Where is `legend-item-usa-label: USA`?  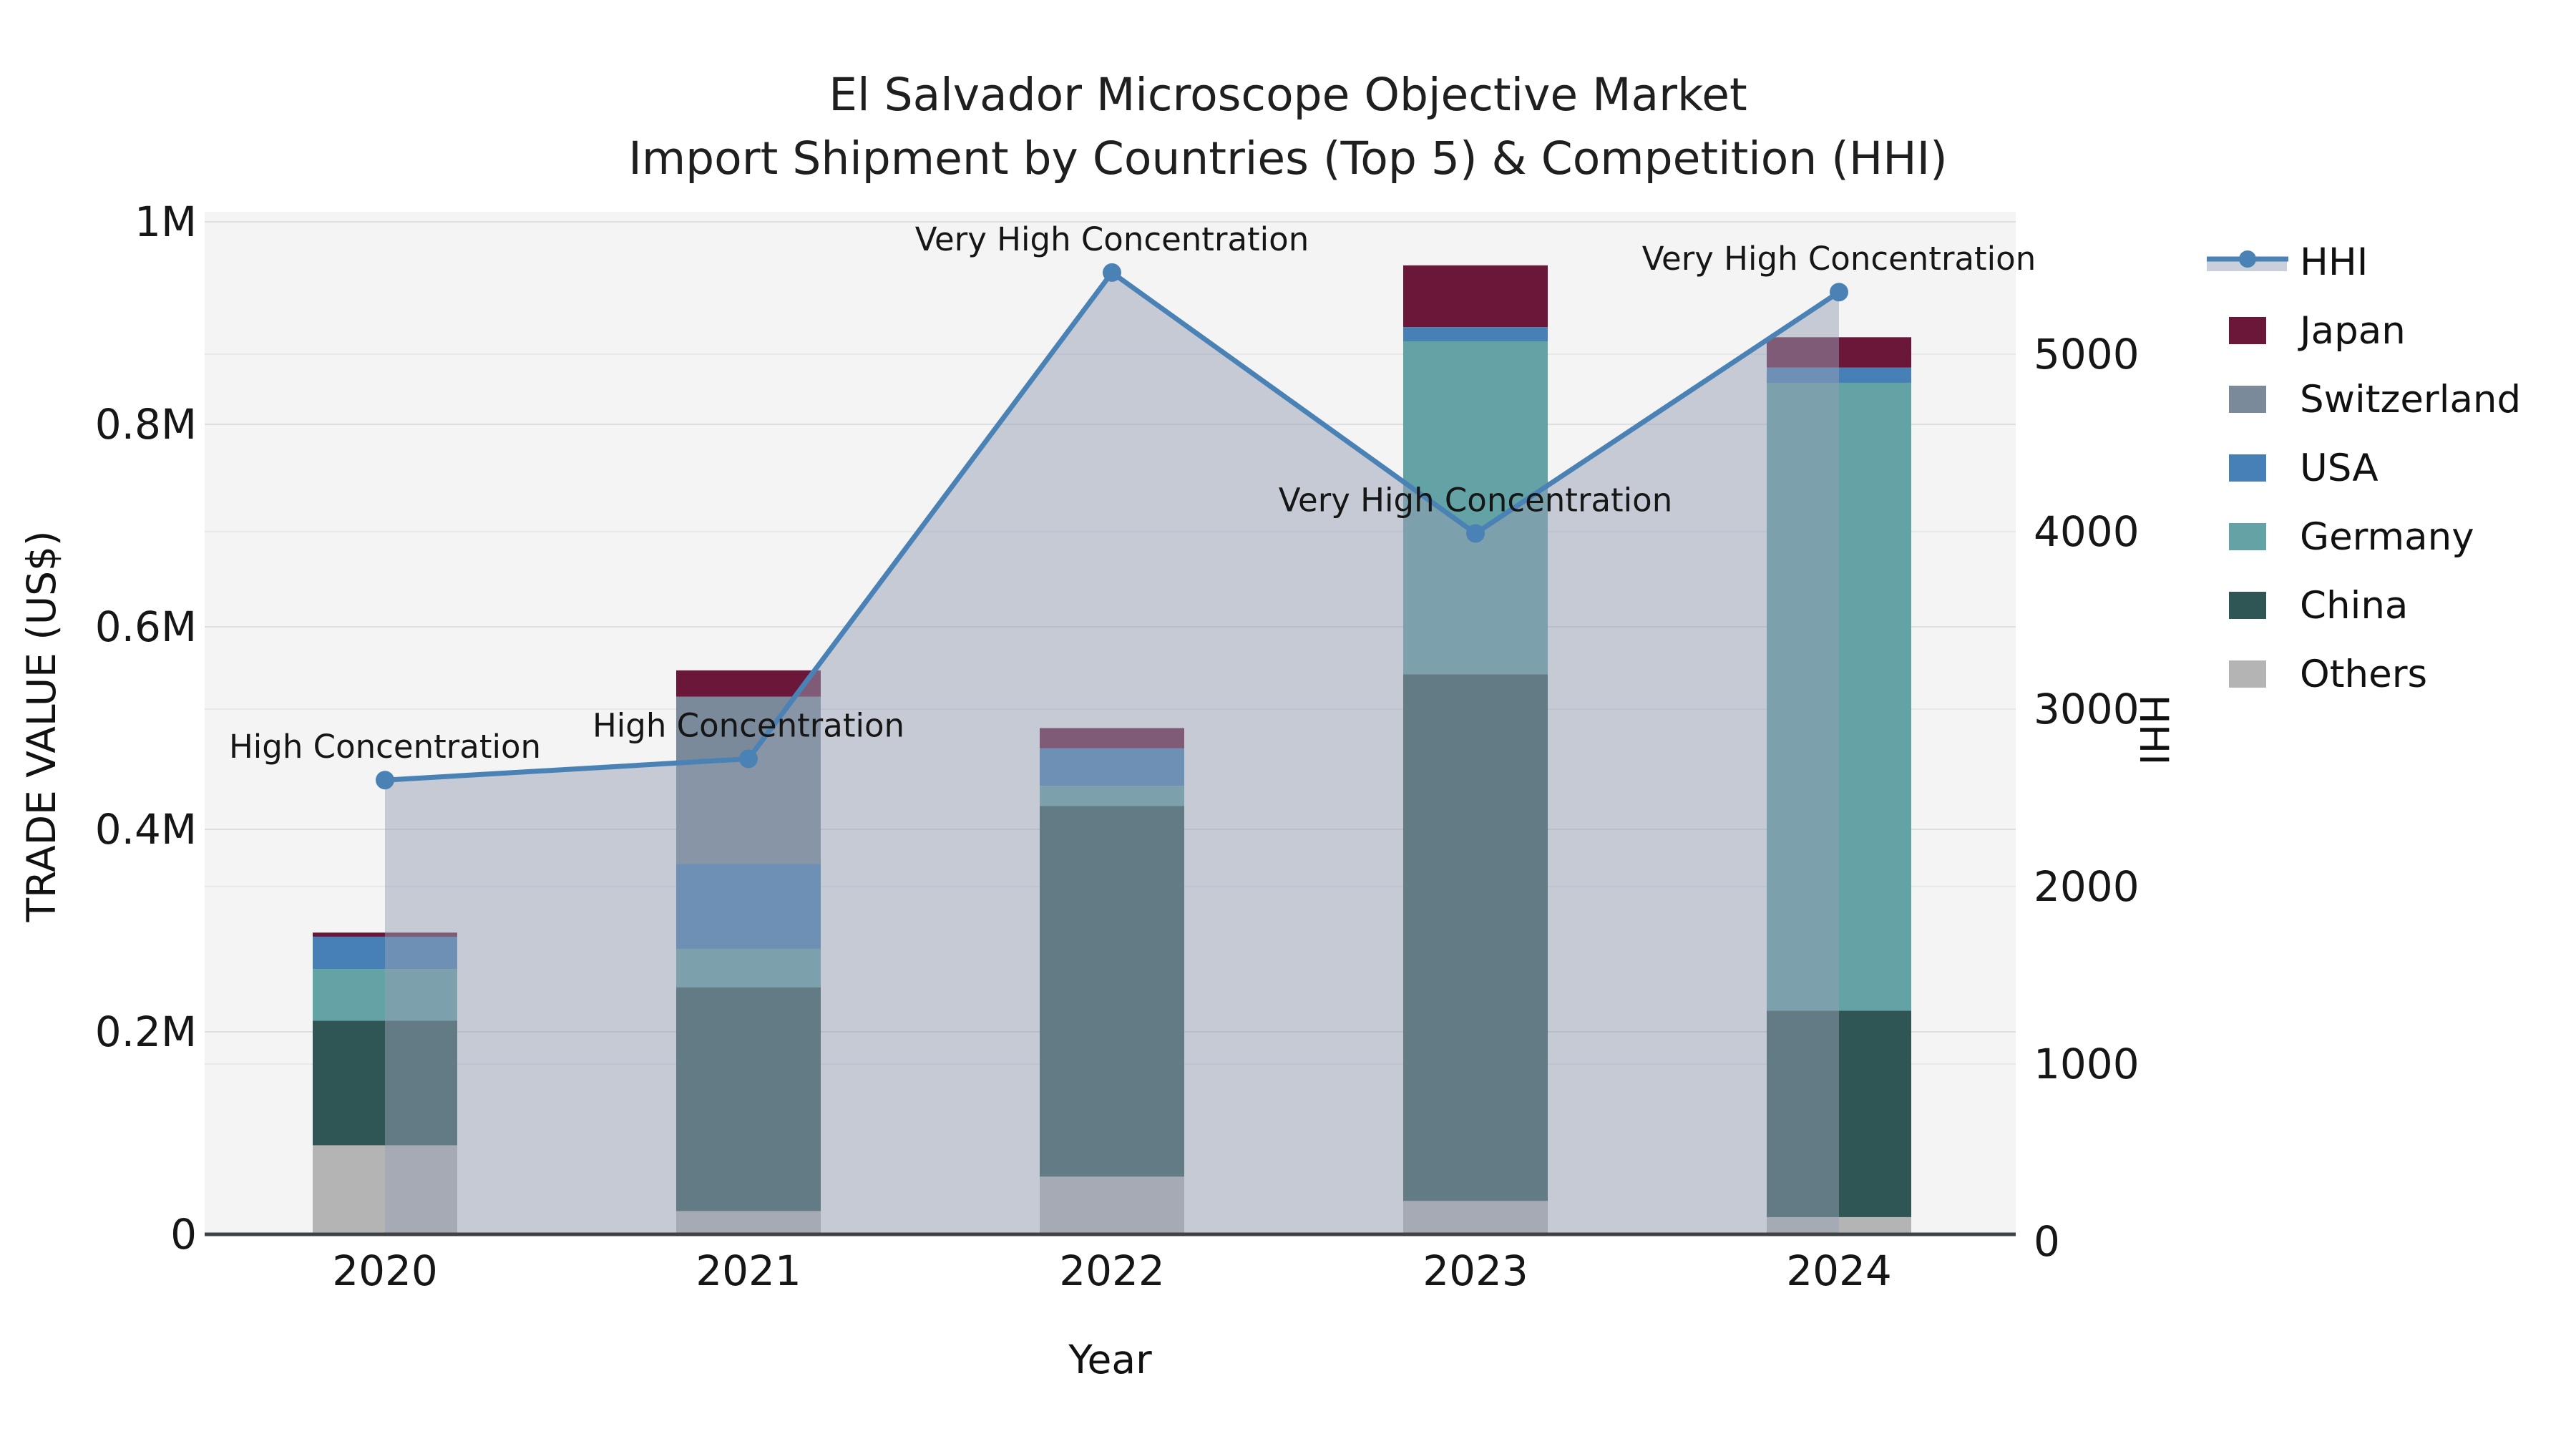
legend-item-usa-label: USA is located at coordinates (2339, 468).